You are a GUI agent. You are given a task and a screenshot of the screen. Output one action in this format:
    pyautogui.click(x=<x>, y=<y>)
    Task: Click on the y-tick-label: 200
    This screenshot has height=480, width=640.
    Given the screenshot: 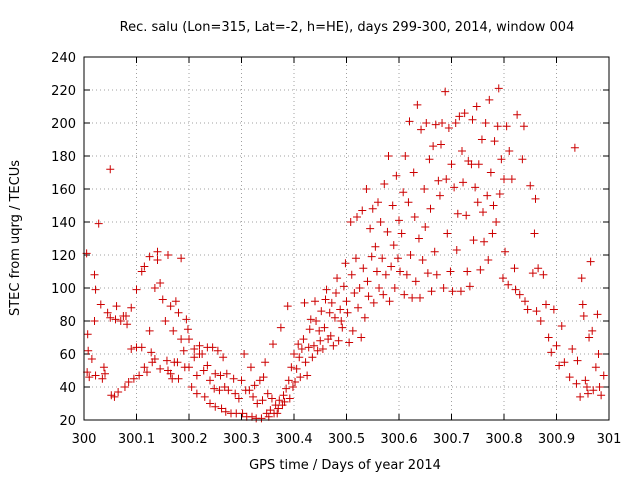 What is the action you would take?
    pyautogui.click(x=63, y=124)
    